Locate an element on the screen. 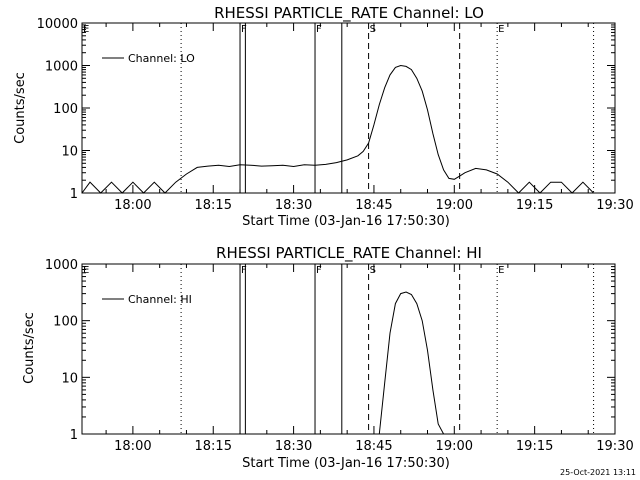 This screenshot has height=480, width=640. y-tick-label: 10000 is located at coordinates (57, 24).